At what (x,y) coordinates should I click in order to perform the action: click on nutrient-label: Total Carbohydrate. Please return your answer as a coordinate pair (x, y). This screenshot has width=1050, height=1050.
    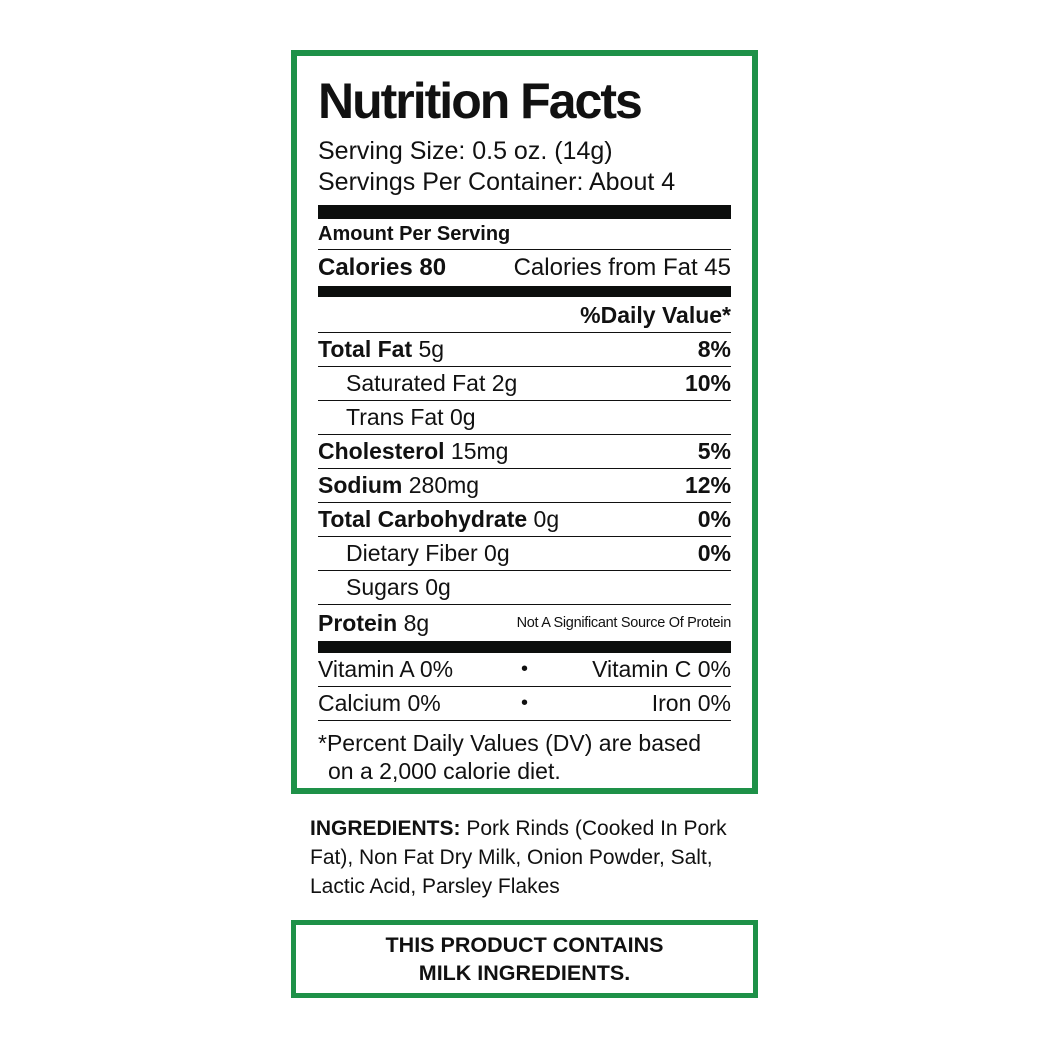
    Looking at the image, I should click on (423, 519).